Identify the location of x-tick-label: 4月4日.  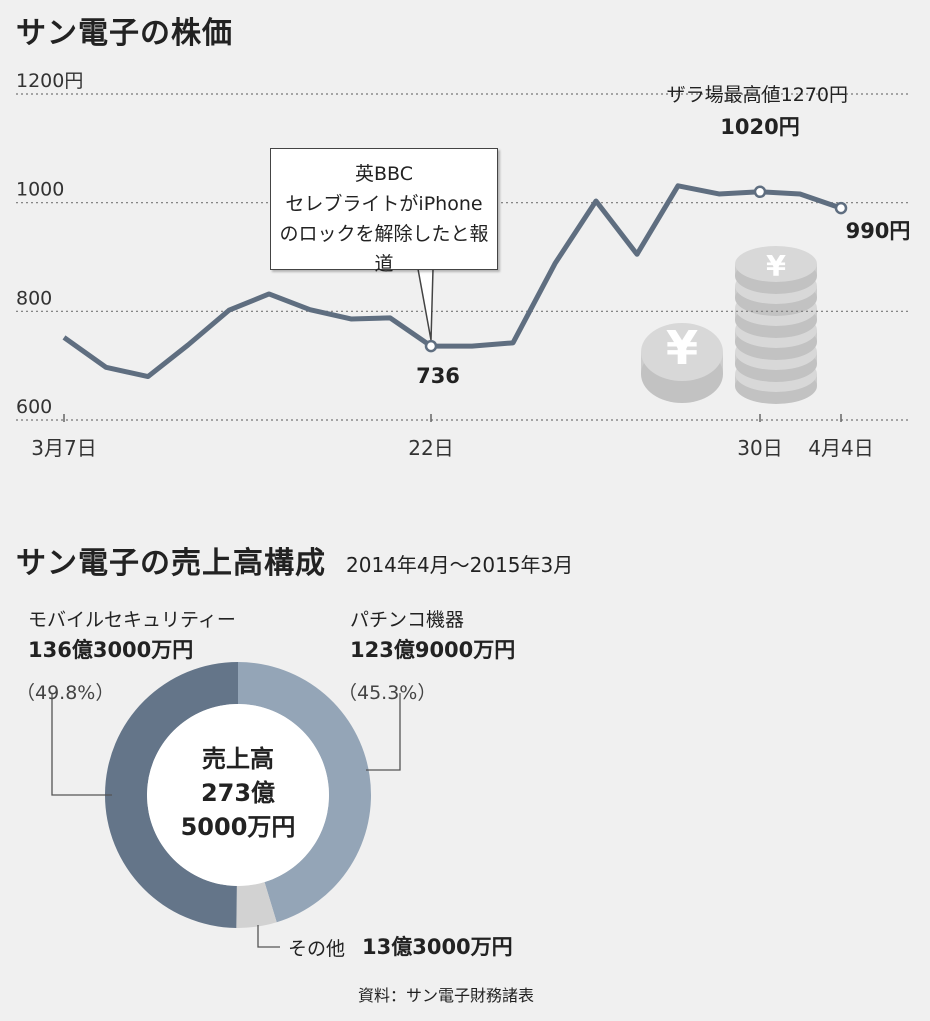
(840, 448).